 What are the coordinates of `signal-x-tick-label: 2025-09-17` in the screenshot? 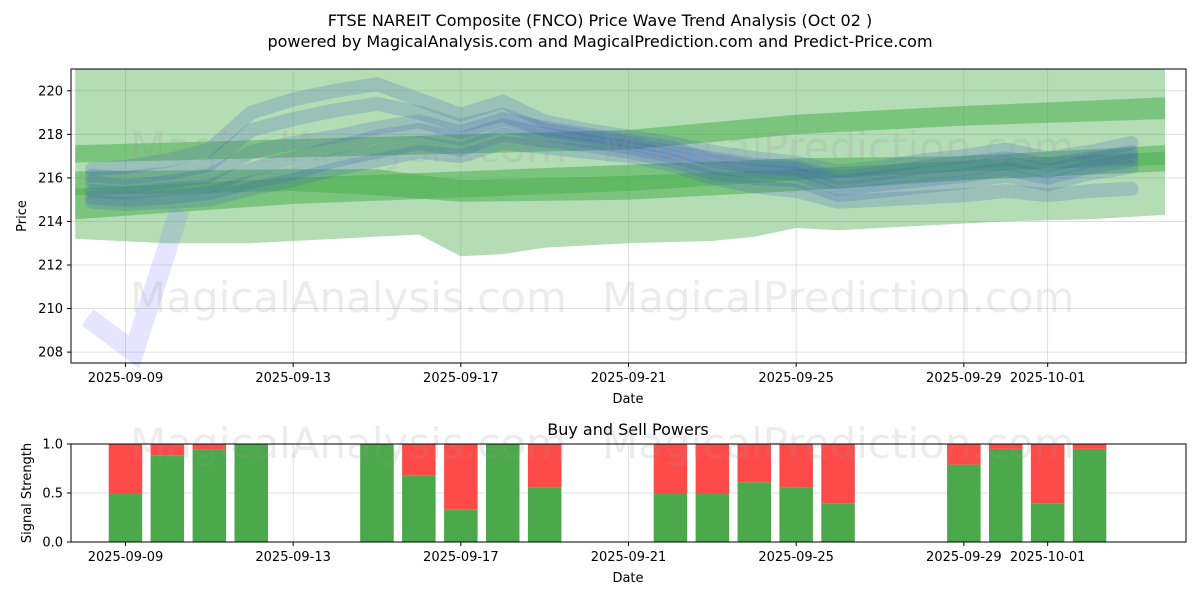 It's located at (461, 557).